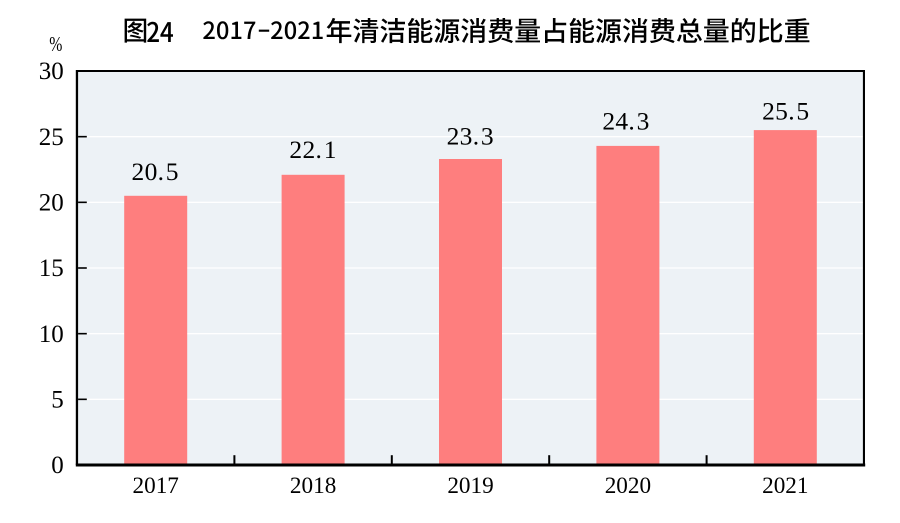 The width and height of the screenshot is (900, 523). What do you see at coordinates (51, 268) in the screenshot?
I see `svg-text: 15` at bounding box center [51, 268].